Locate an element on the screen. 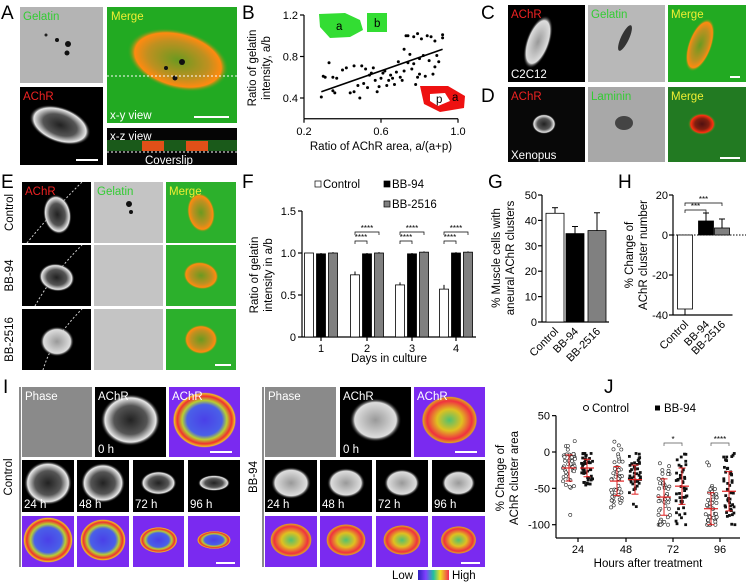 The height and width of the screenshot is (582, 746). phase-image is located at coordinates (57, 422).